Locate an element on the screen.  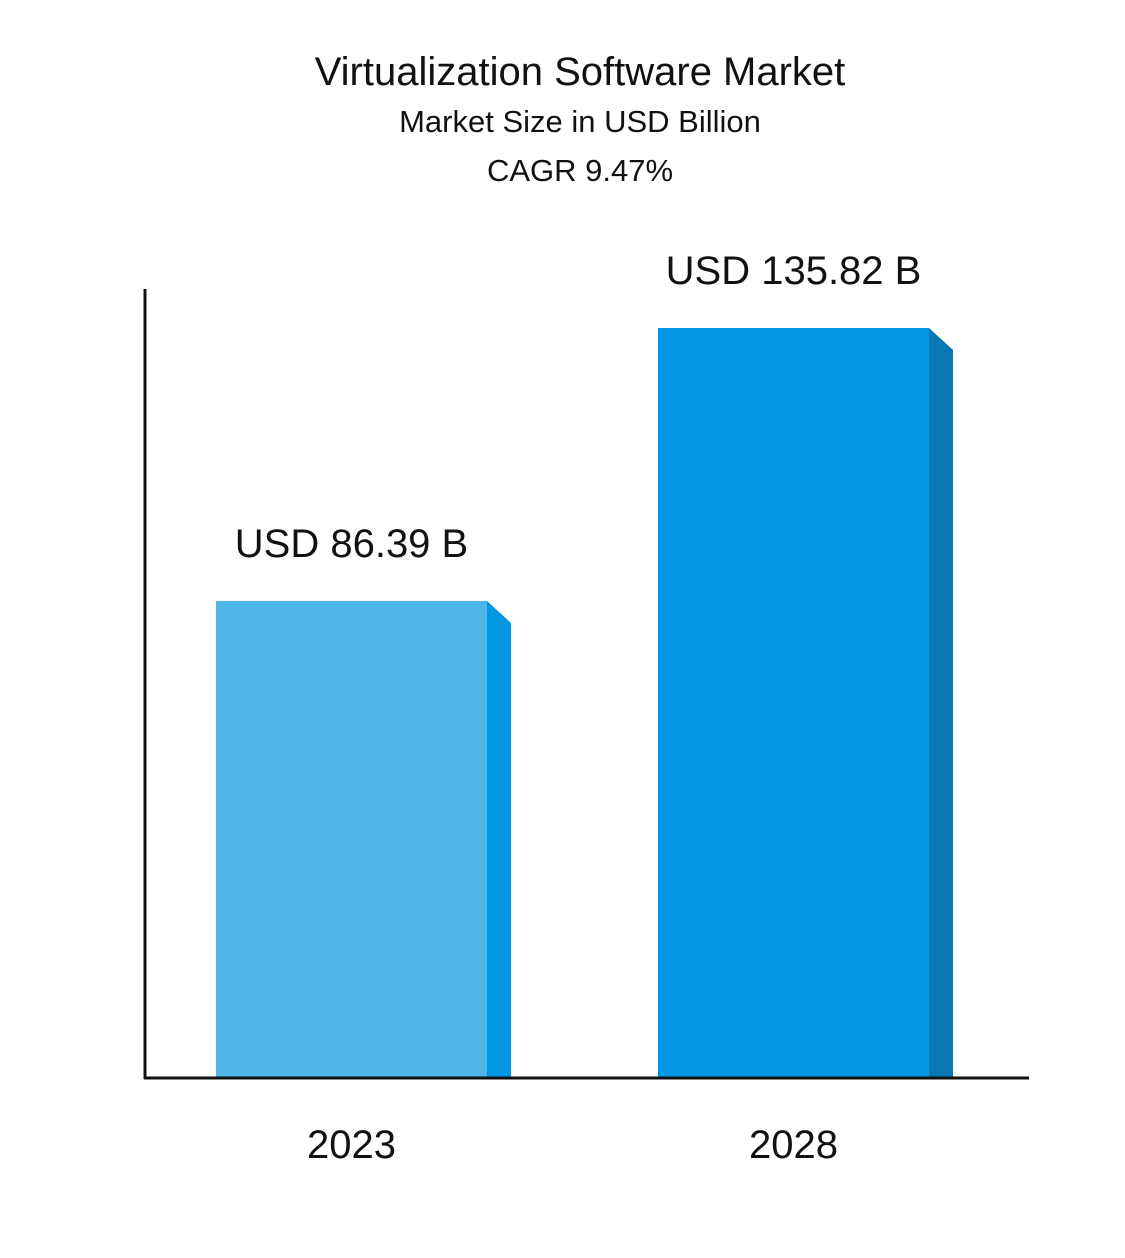
chart-title: Virtualization Software Market is located at coordinates (580, 72).